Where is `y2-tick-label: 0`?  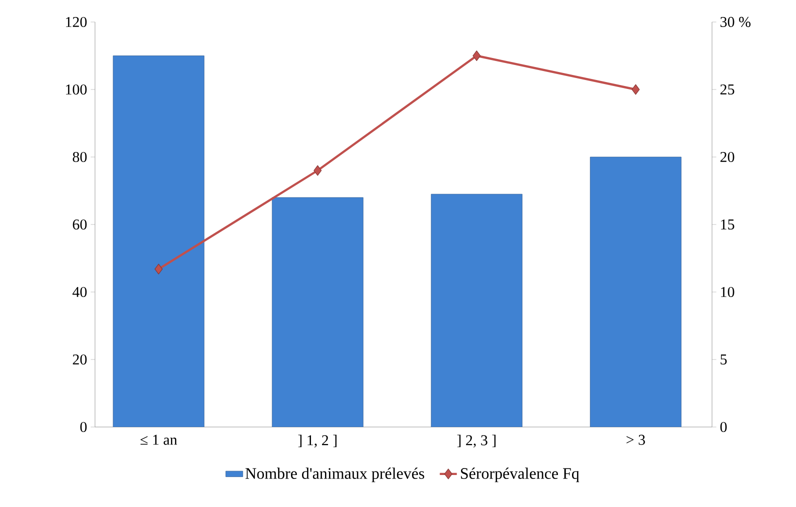 y2-tick-label: 0 is located at coordinates (723, 427).